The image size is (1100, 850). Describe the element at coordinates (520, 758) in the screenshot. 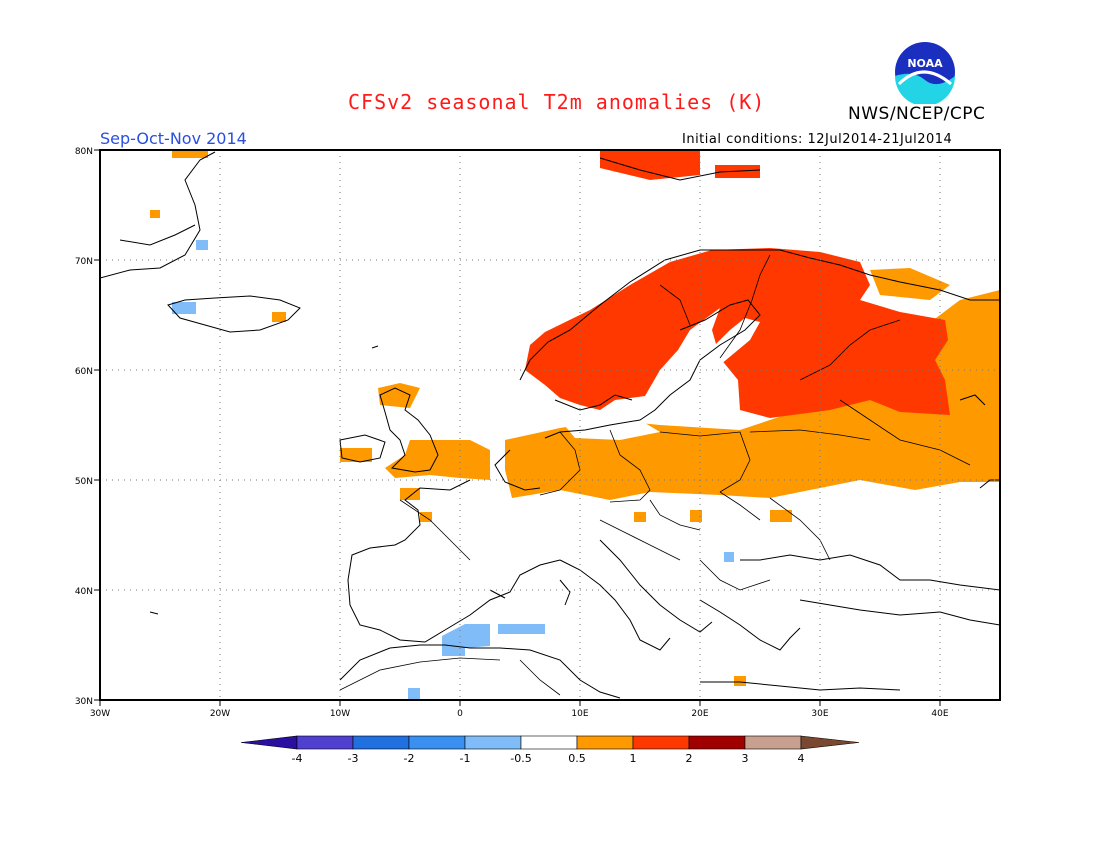

I see `colorbar-label: -0.5` at that location.